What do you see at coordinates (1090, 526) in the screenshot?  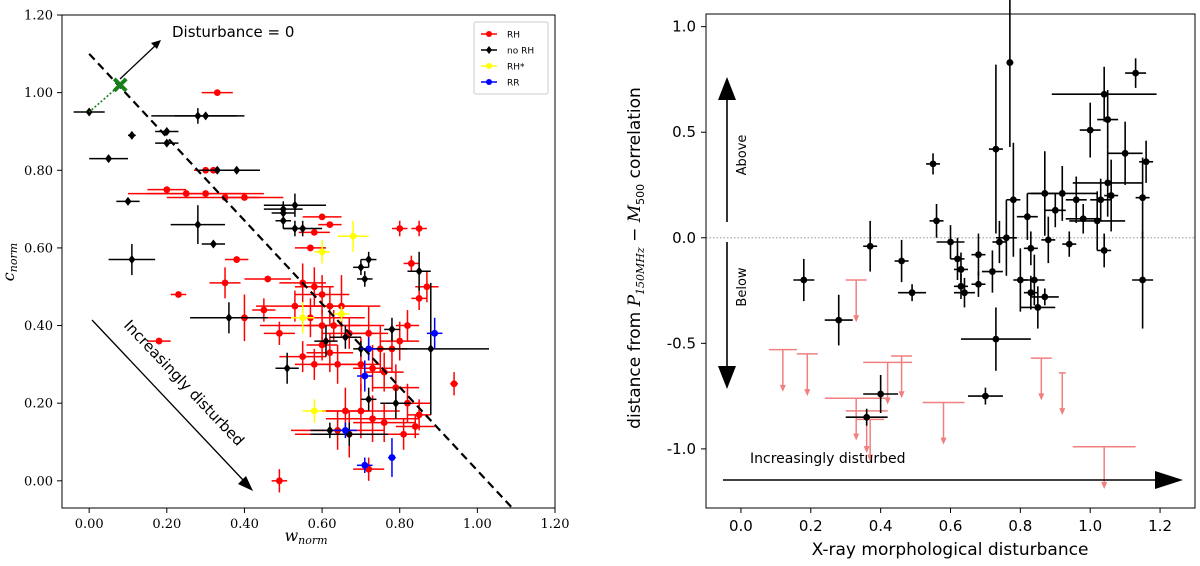 I see `x-tick-label: 1.0` at bounding box center [1090, 526].